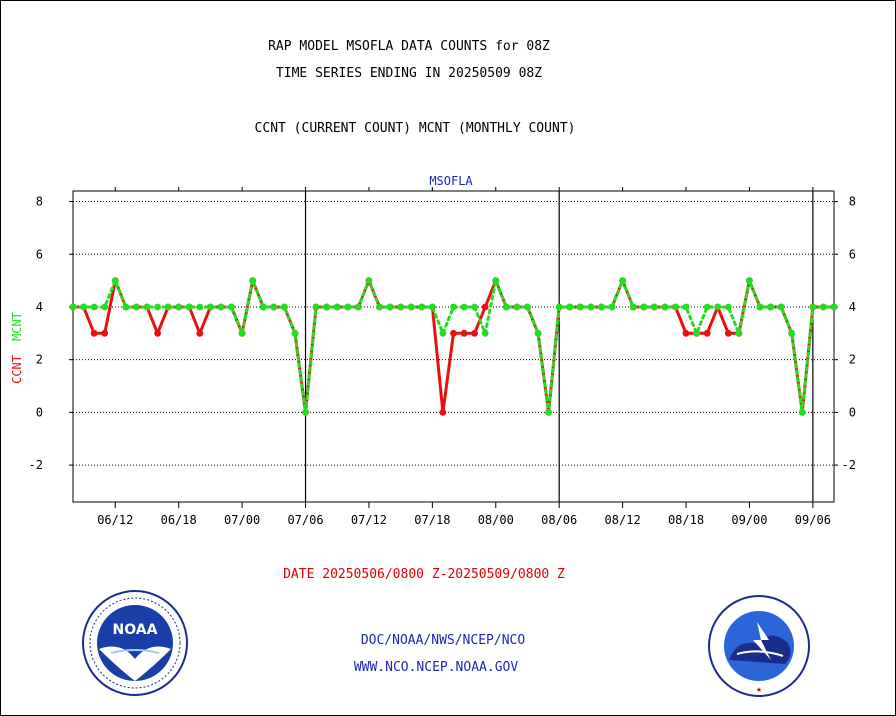 This screenshot has height=716, width=896. I want to click on y-tick-label-left: 0, so click(39, 412).